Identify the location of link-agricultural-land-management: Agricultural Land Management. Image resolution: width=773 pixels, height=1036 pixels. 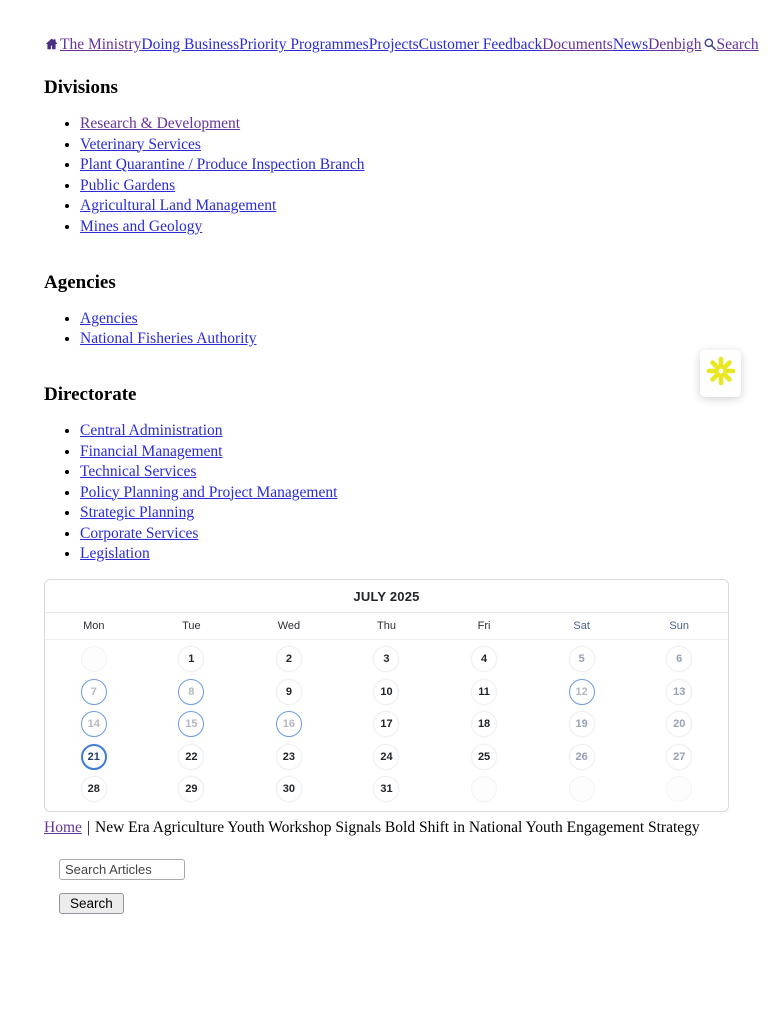
(178, 205).